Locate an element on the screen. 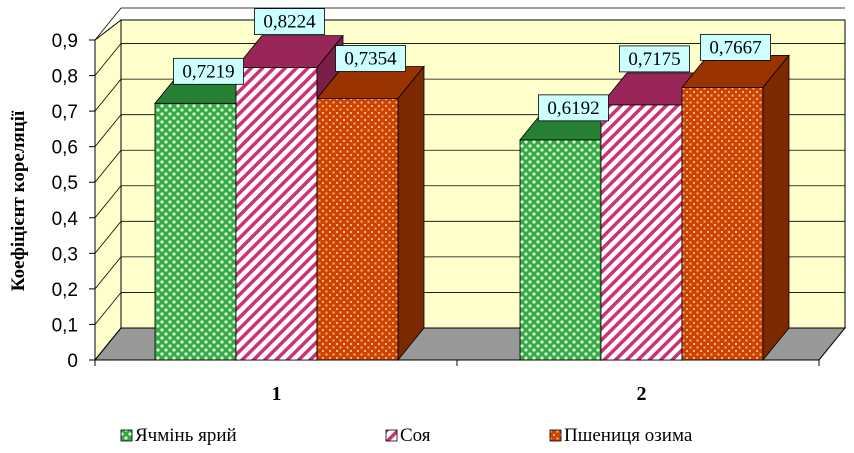 The height and width of the screenshot is (453, 854). data-label: 0,6192 is located at coordinates (573, 108).